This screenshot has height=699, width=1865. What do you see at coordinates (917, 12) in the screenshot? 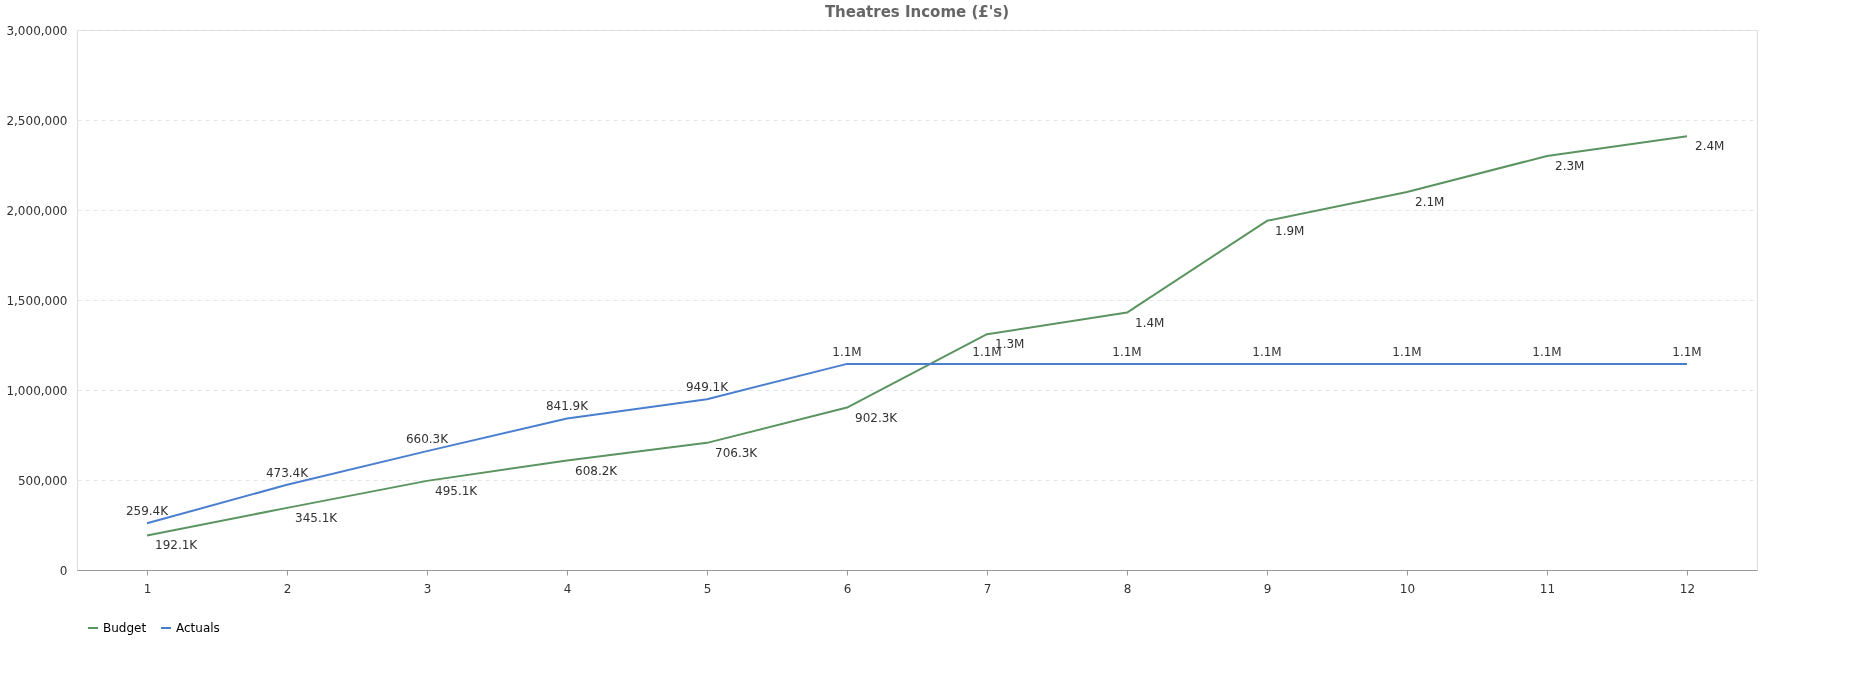
I see `chart-title: Theatres Income (£'s)` at bounding box center [917, 12].